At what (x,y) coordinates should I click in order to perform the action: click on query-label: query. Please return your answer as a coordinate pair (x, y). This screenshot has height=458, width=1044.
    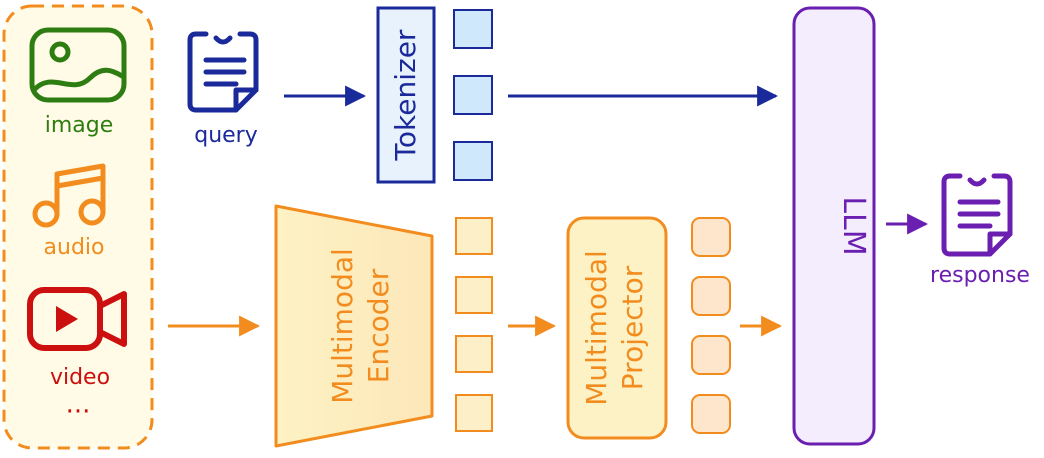
    Looking at the image, I should click on (226, 135).